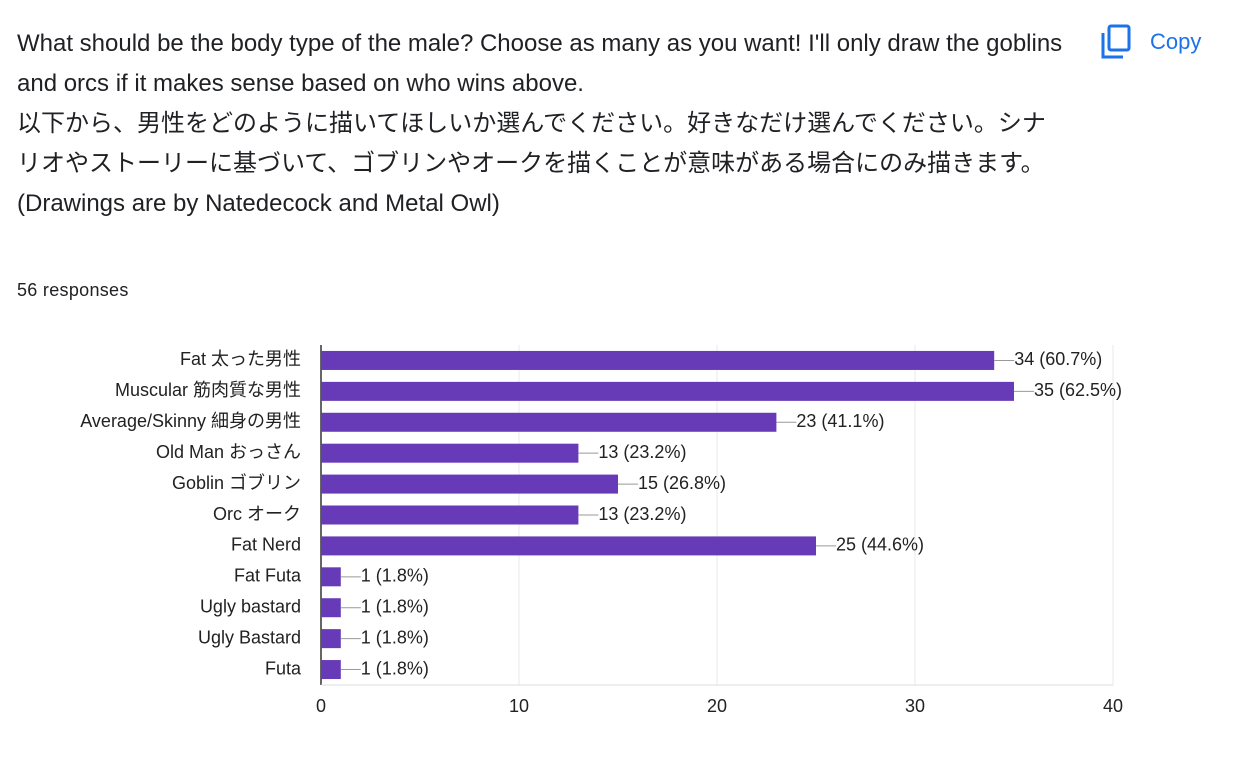  What do you see at coordinates (1176, 41) in the screenshot?
I see `copy-label: Copy` at bounding box center [1176, 41].